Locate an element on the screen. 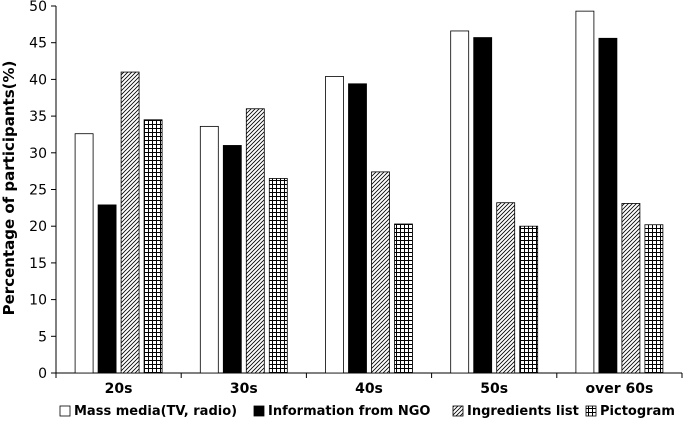 The height and width of the screenshot is (424, 685). legend-label: Ingredients list is located at coordinates (523, 411).